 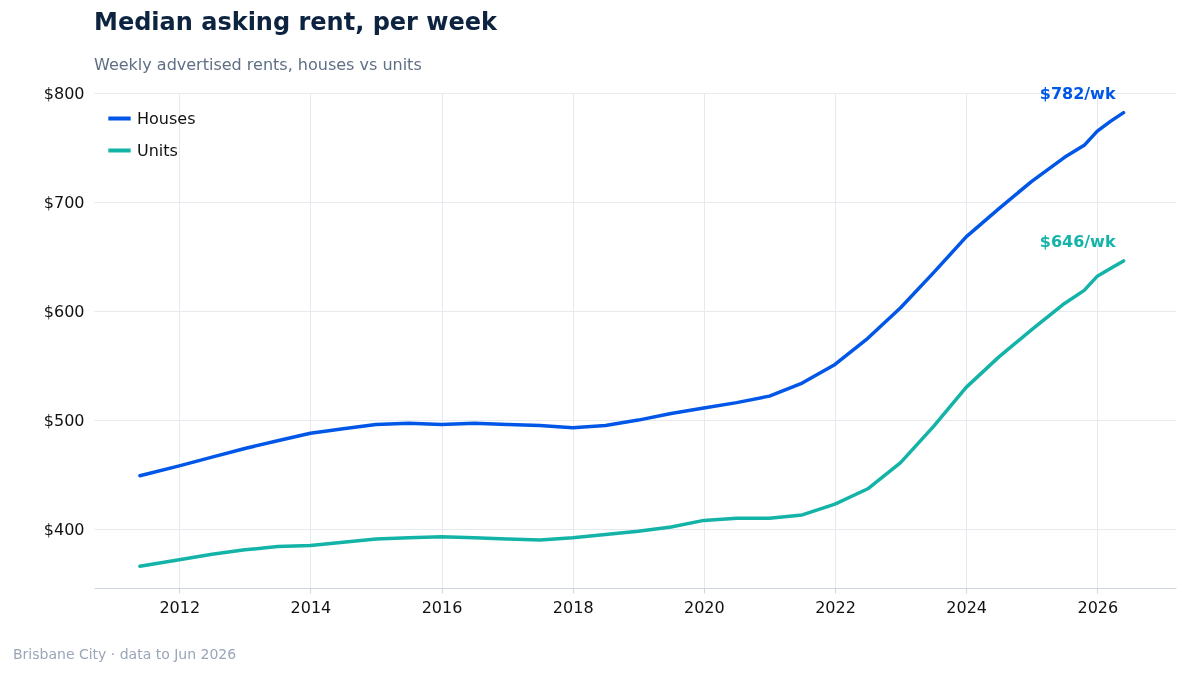 What do you see at coordinates (157, 150) in the screenshot?
I see `legend-label: Units` at bounding box center [157, 150].